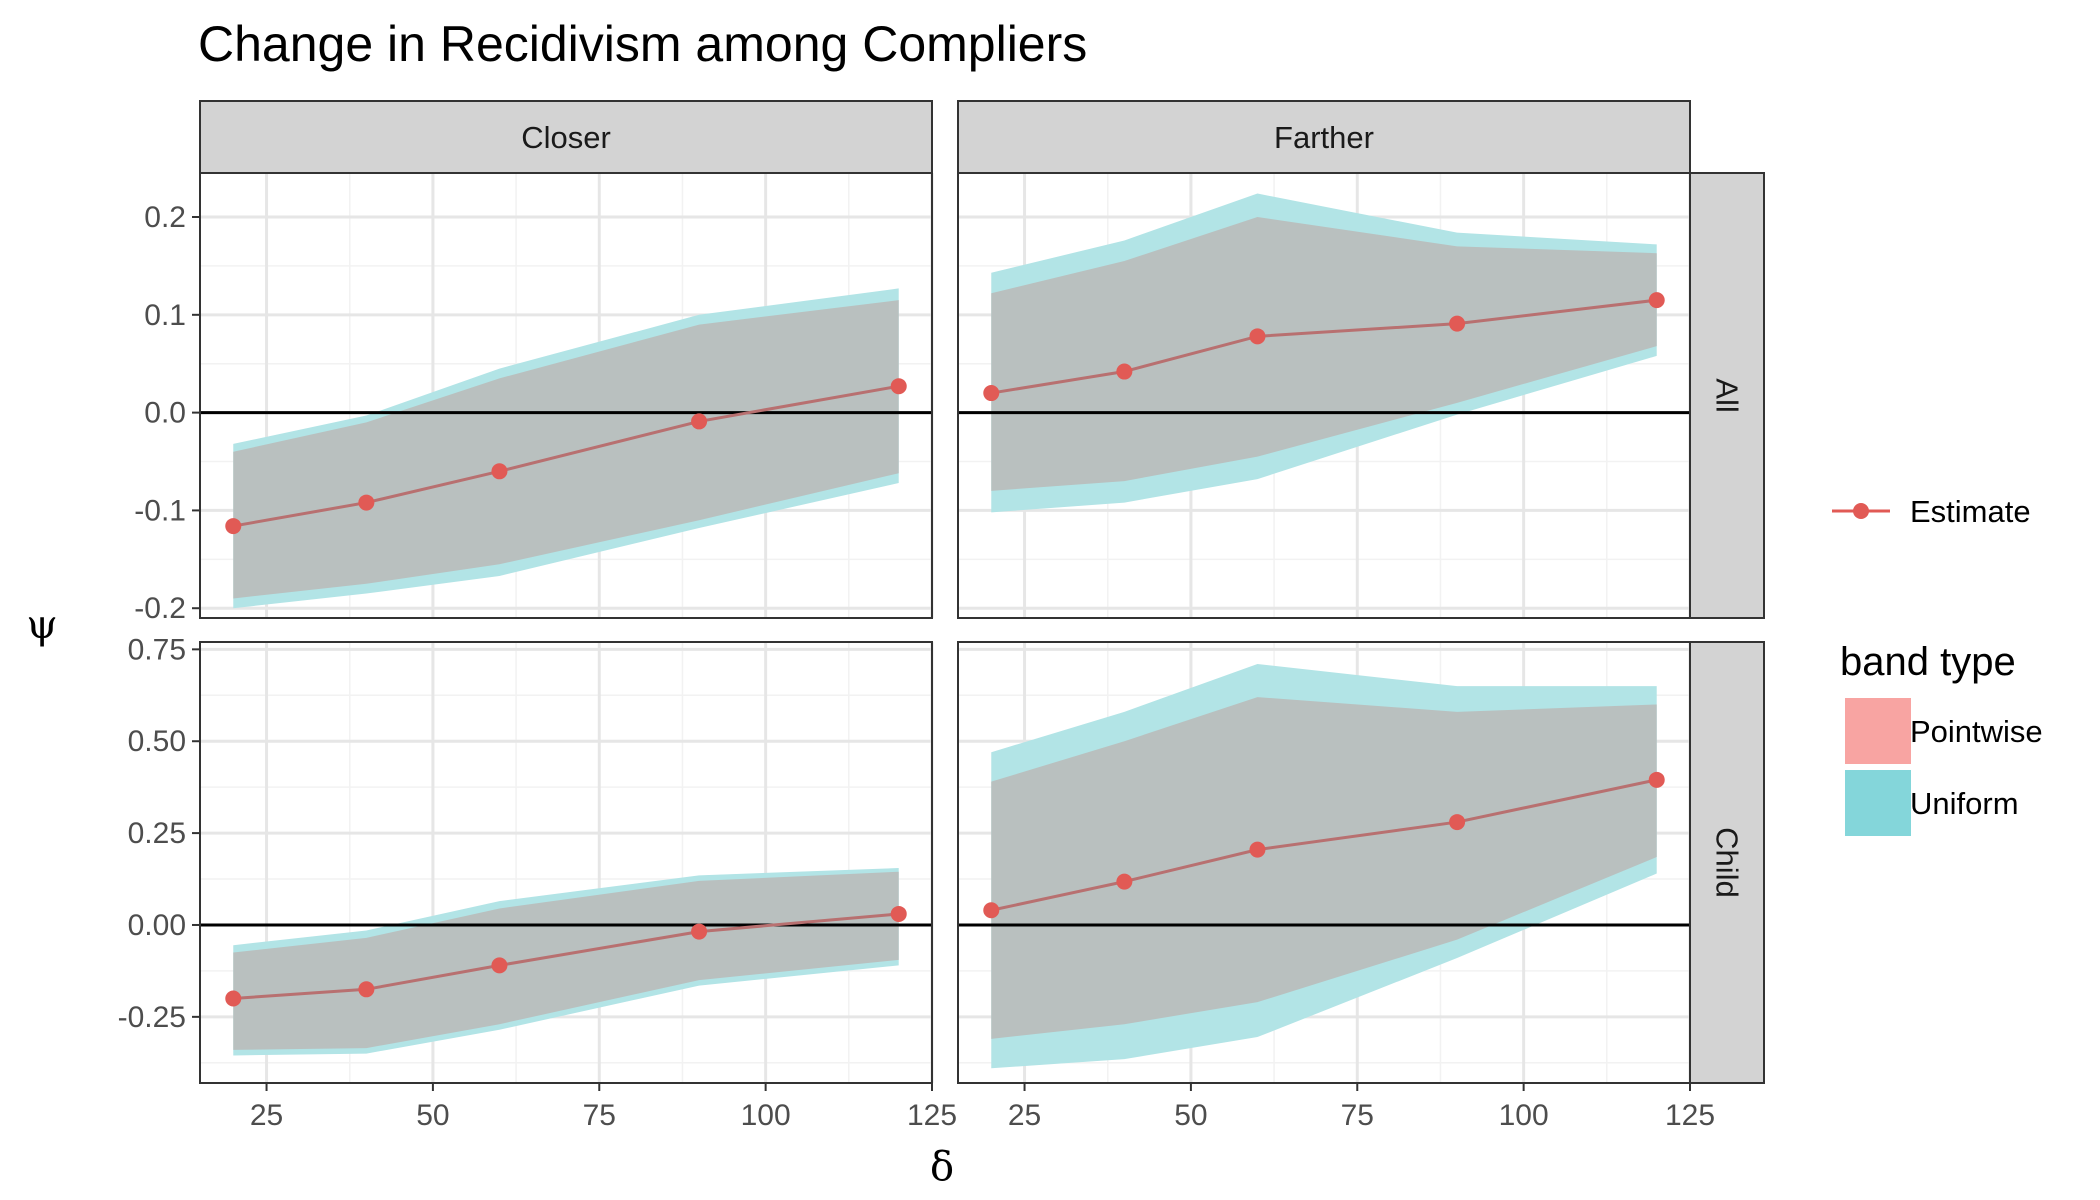 The width and height of the screenshot is (2100, 1200). I want to click on panel-child-farther, so click(1324, 862).